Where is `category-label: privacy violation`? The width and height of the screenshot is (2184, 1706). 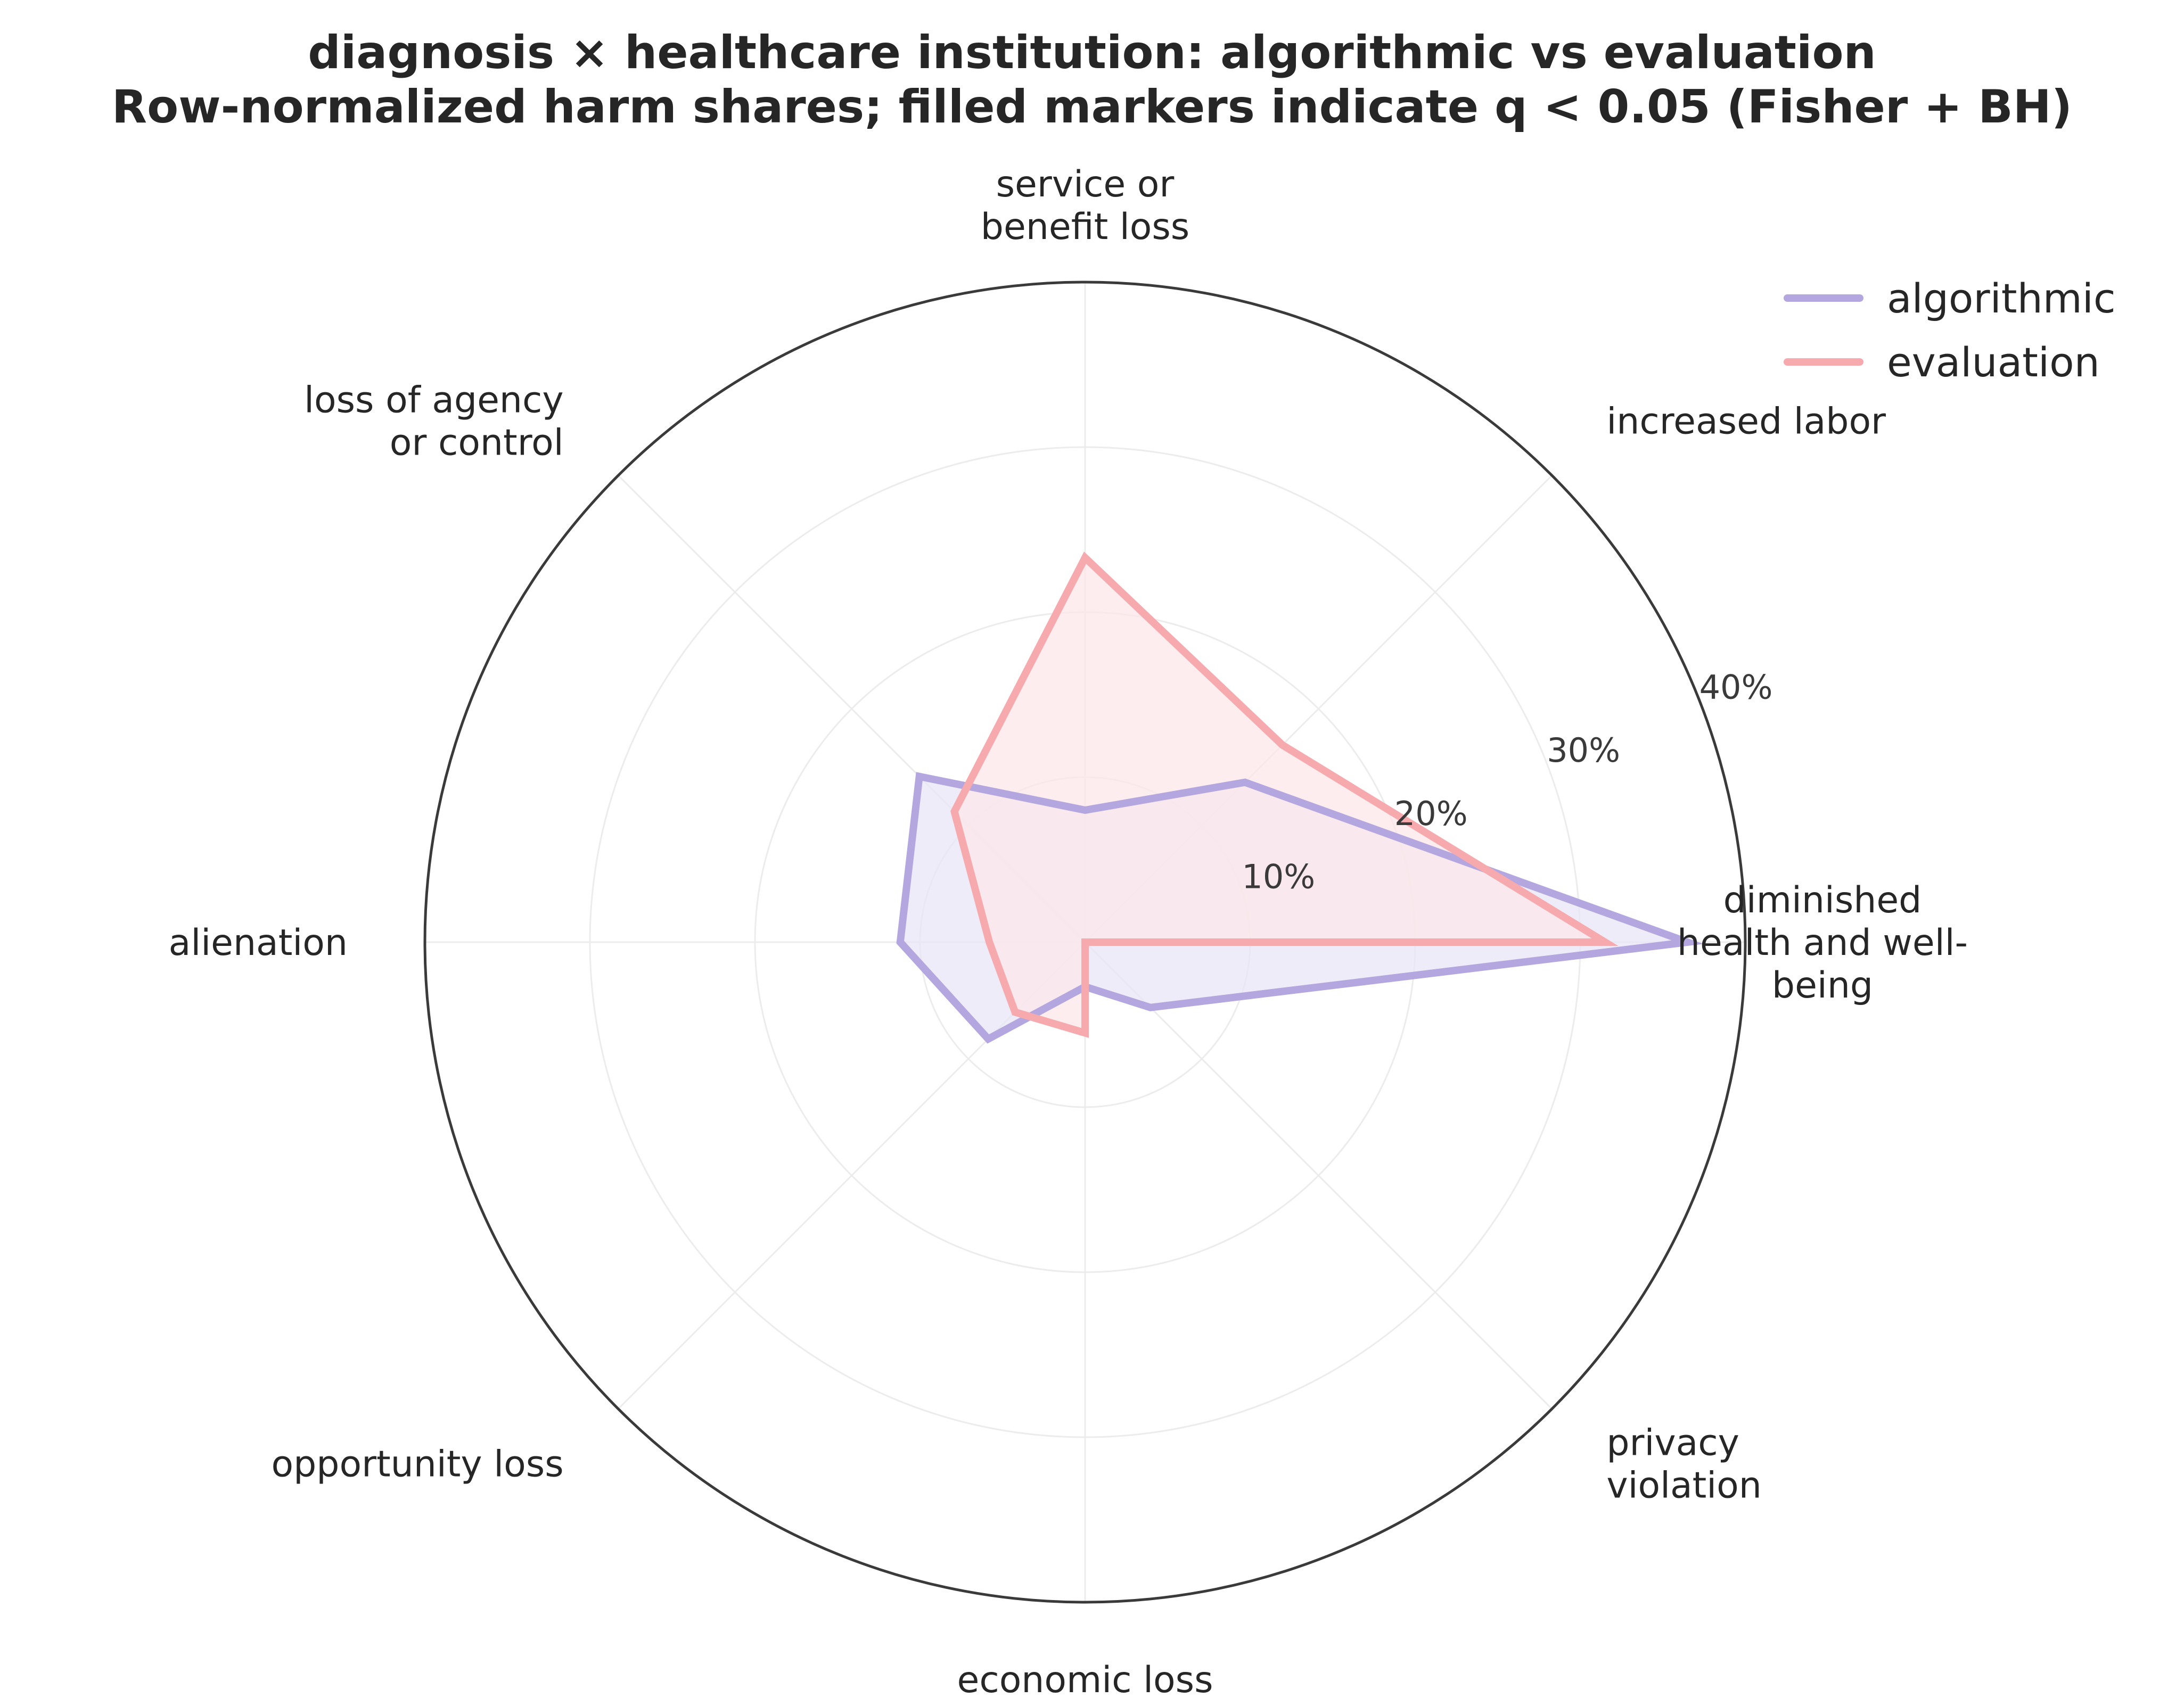
category-label: privacy violation is located at coordinates (1684, 1464).